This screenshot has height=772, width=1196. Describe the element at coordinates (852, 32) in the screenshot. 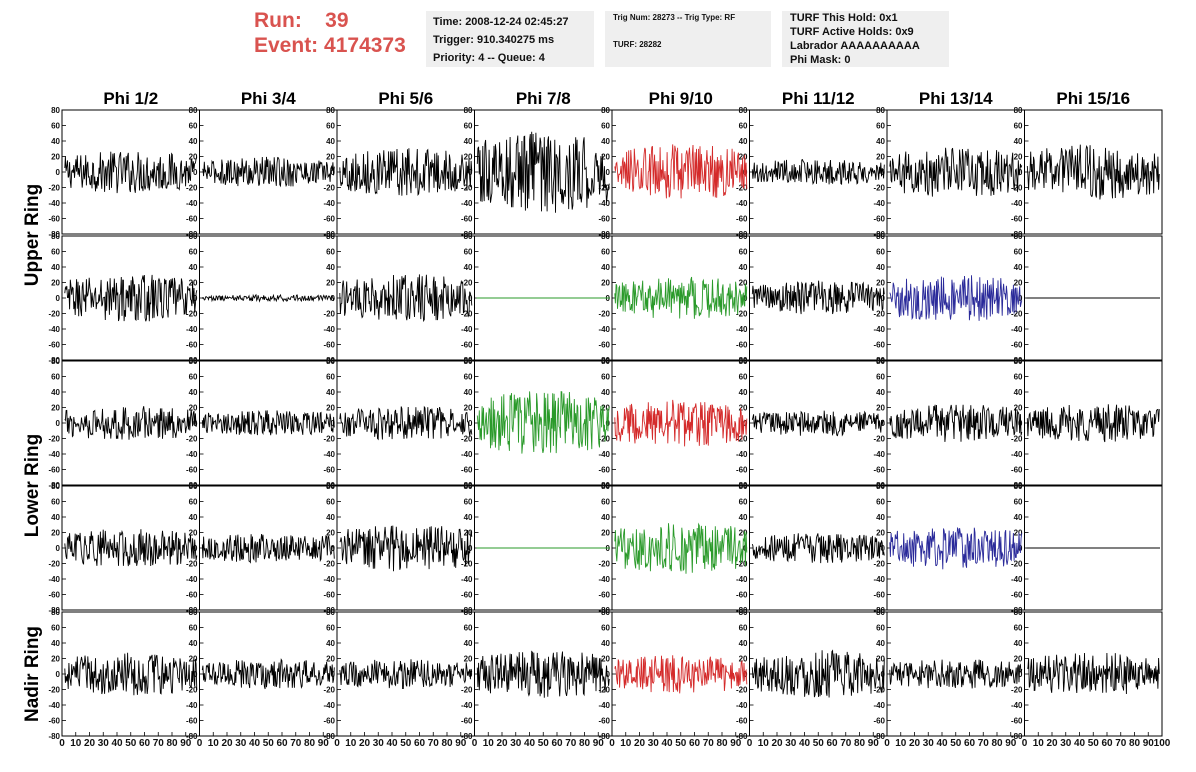

I see `turf-active-text: TURF Active Holds: 0x9` at that location.